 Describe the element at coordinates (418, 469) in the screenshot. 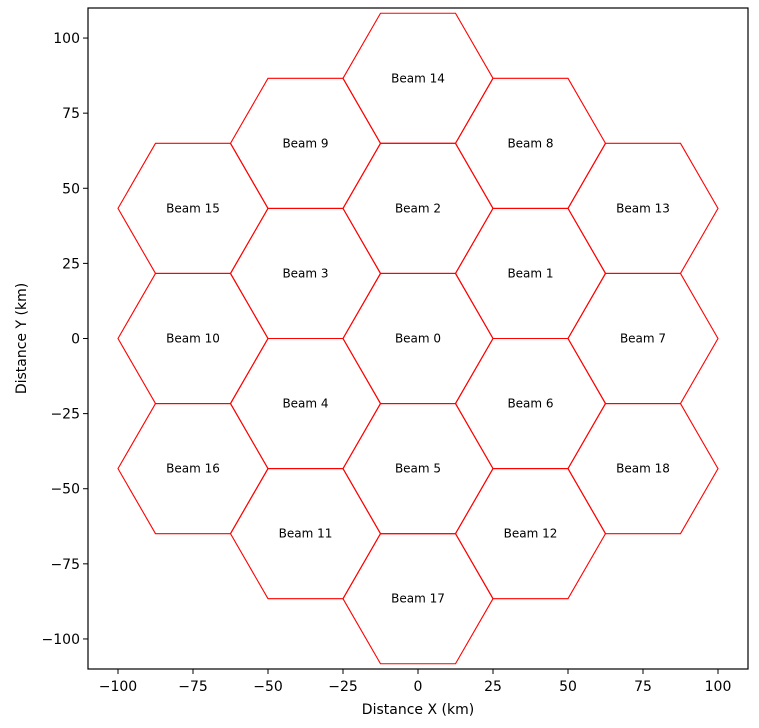

I see `beam-label: Beam 5` at that location.